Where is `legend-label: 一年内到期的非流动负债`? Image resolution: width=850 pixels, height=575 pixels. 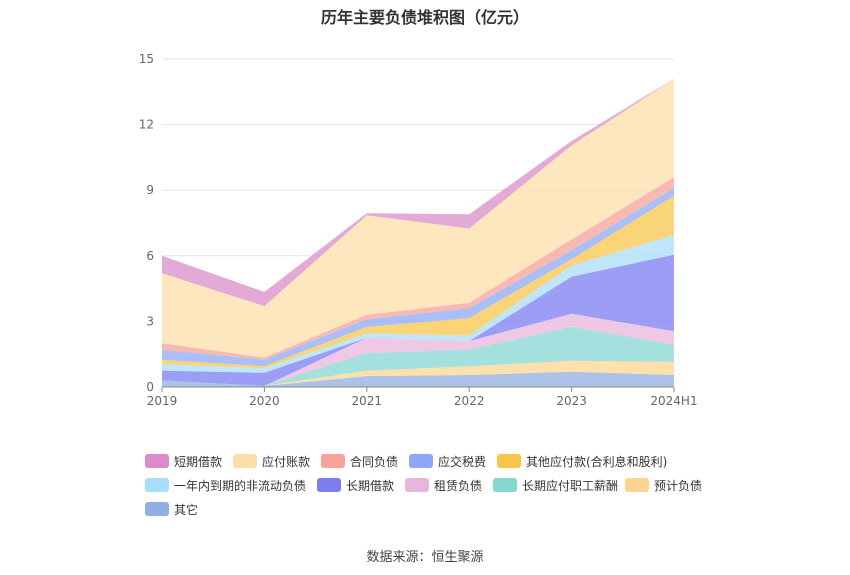
legend-label: 一年内到期的非流动负债 is located at coordinates (240, 485).